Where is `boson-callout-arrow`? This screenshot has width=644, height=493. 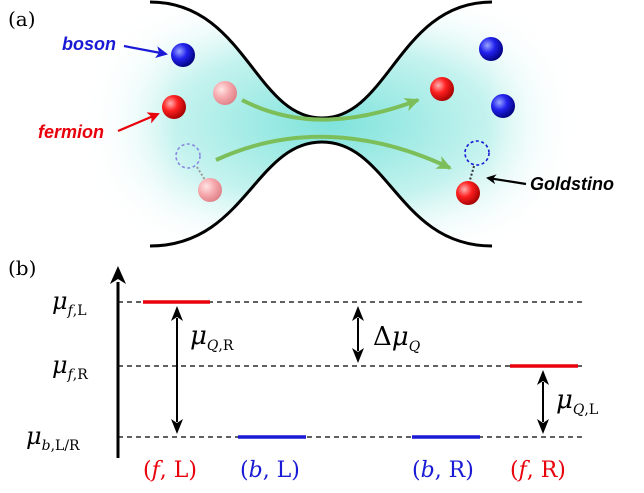 boson-callout-arrow is located at coordinates (145, 51).